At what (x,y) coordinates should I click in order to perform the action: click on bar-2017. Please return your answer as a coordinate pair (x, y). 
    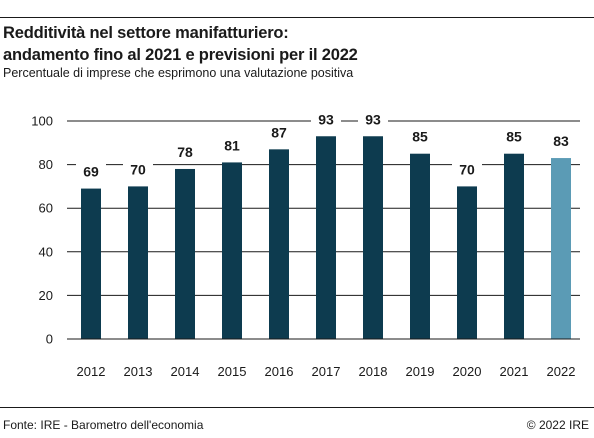
    Looking at the image, I should click on (326, 237).